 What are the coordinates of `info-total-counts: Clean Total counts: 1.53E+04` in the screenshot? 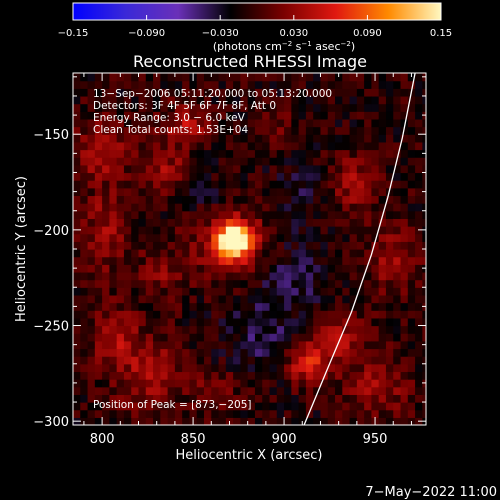 It's located at (170, 130).